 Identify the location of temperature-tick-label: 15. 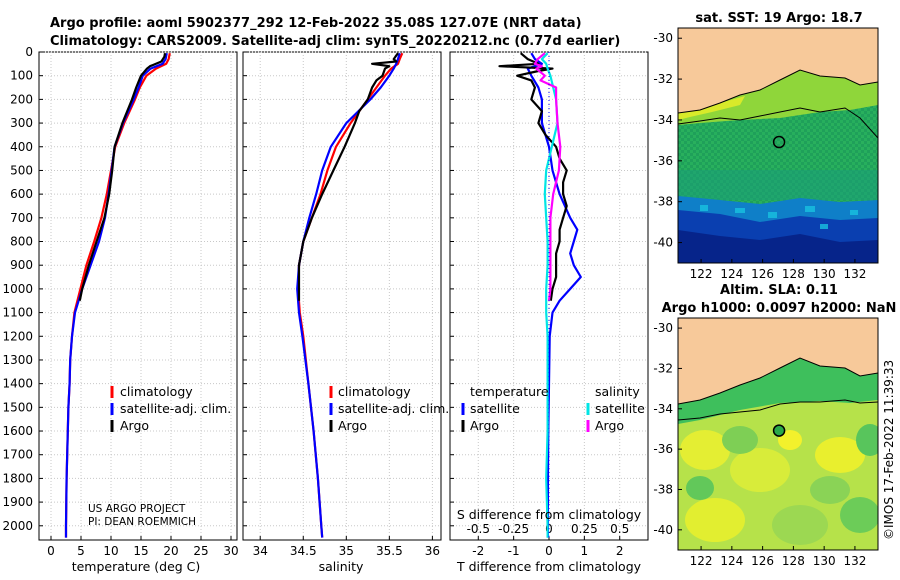
(140, 551).